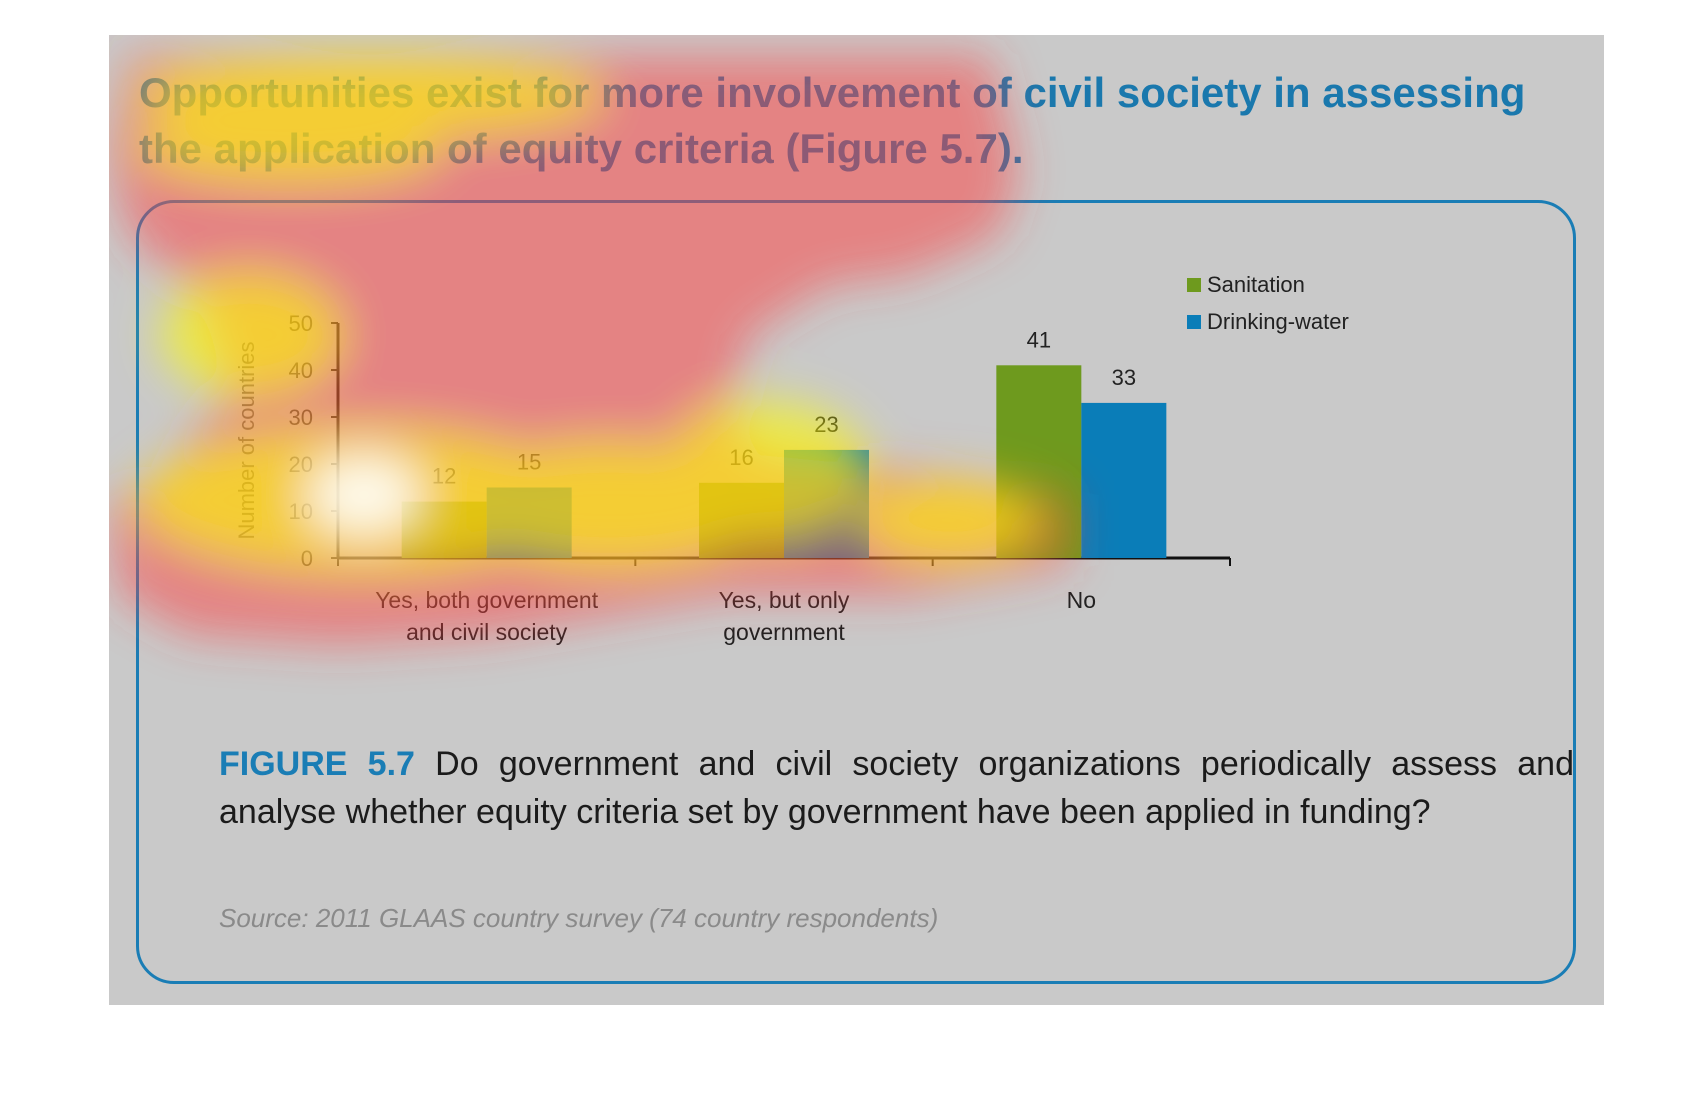 The image size is (1706, 1098). Describe the element at coordinates (301, 464) in the screenshot. I see `y-tick-label: 20` at that location.